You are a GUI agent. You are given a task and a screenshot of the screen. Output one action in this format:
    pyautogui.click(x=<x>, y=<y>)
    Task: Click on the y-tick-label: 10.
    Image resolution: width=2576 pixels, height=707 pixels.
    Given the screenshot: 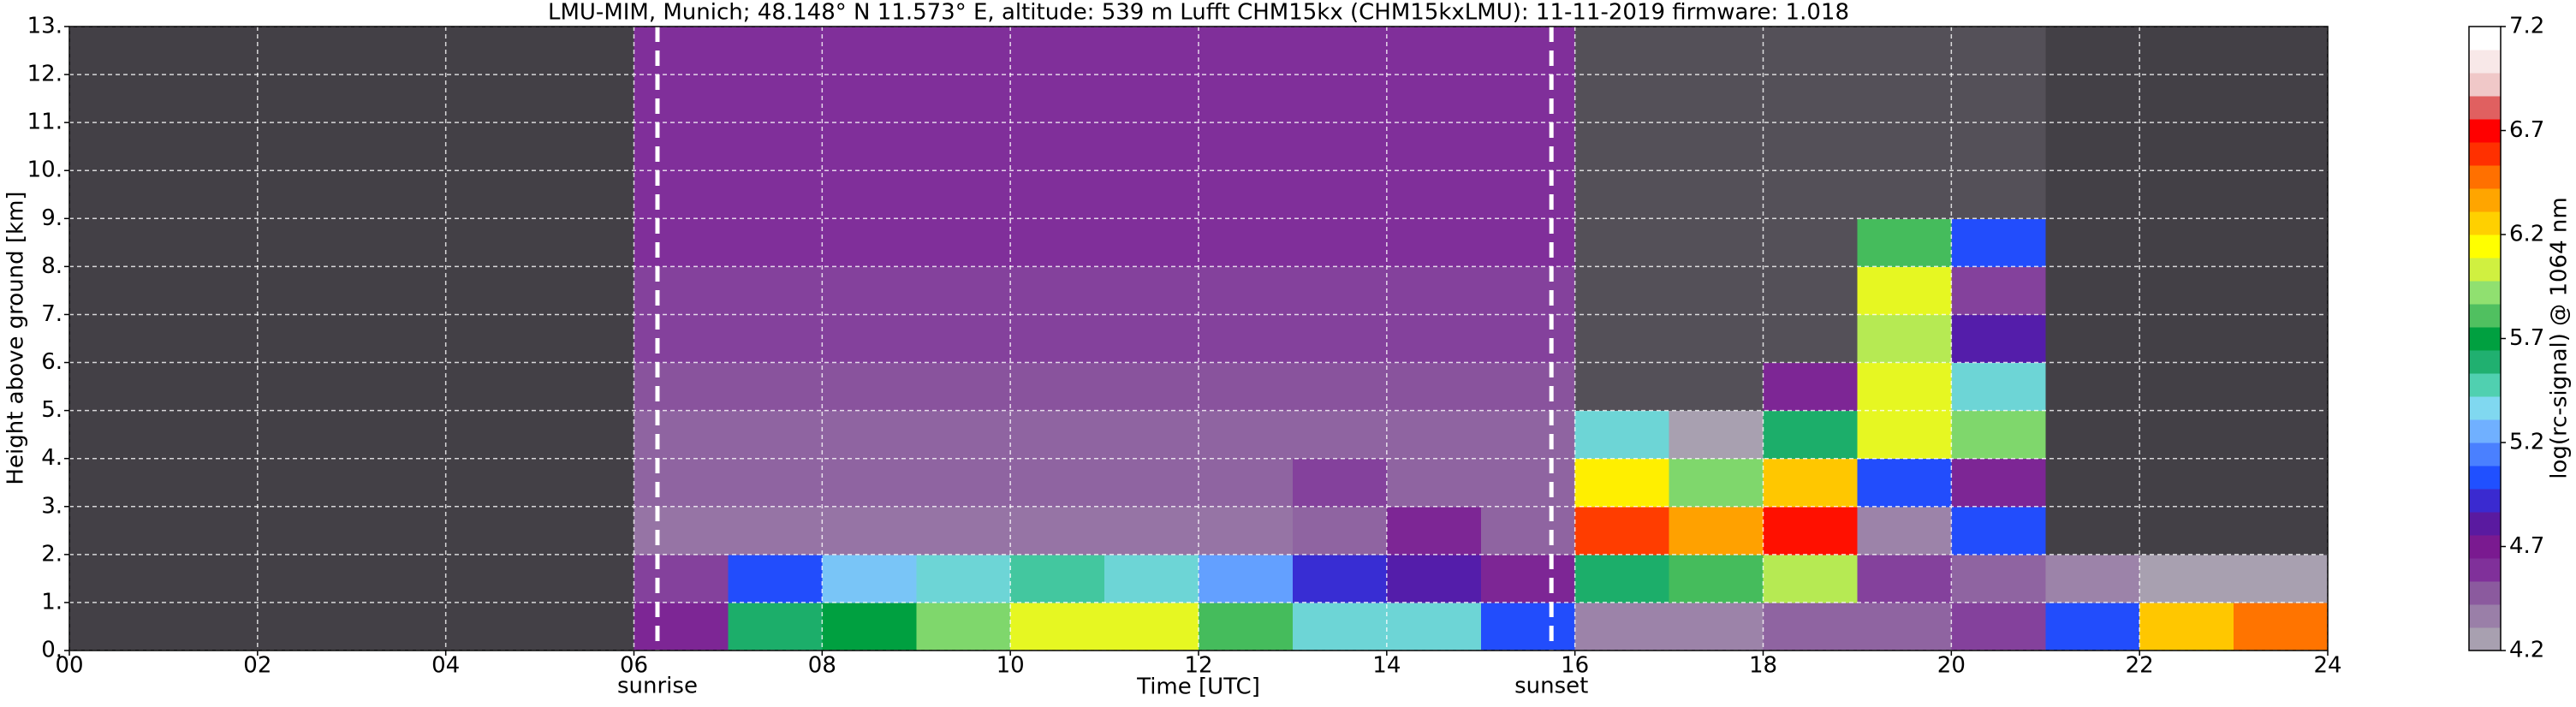 What is the action you would take?
    pyautogui.click(x=44, y=170)
    